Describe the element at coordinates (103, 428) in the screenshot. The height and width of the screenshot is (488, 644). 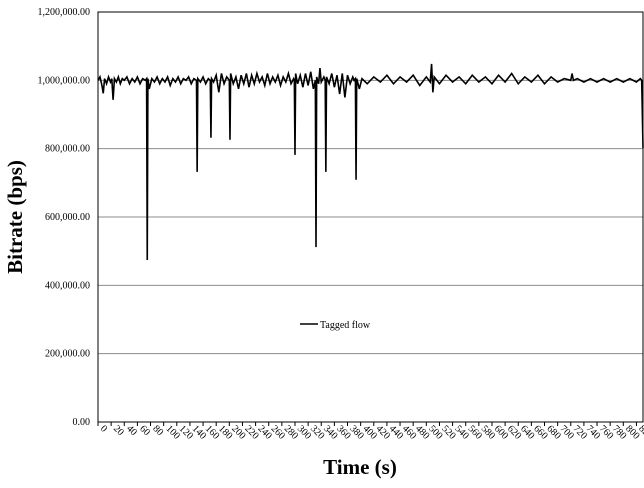
I see `x-tick-label: 0` at that location.